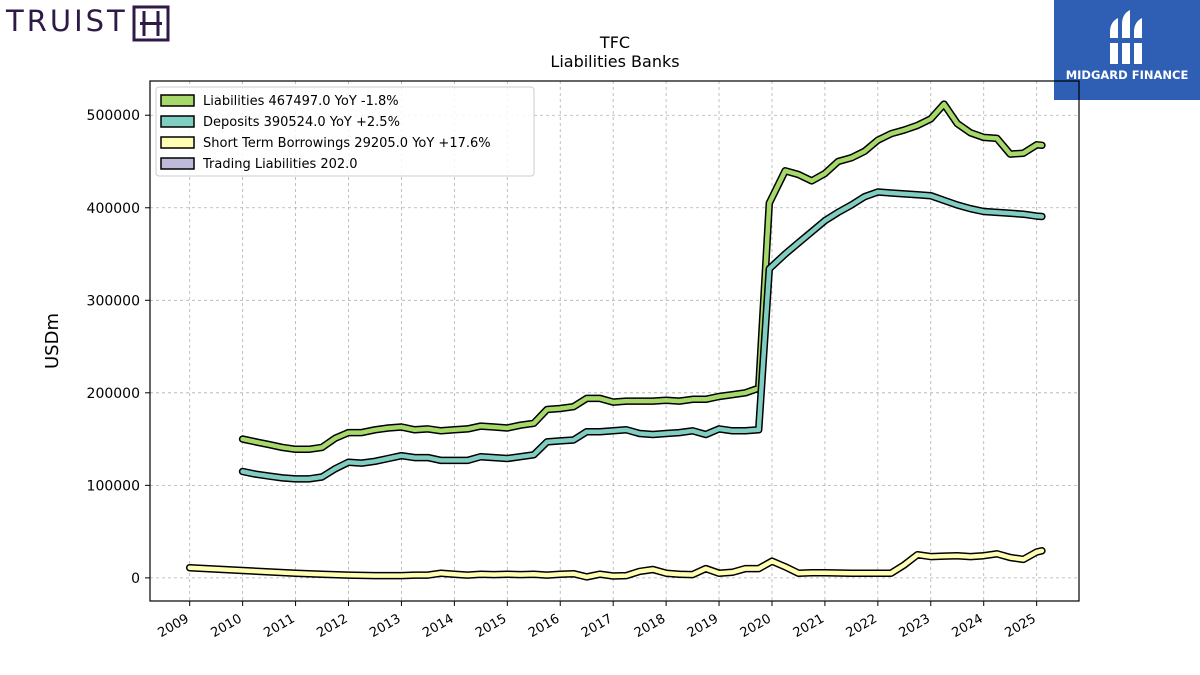 Image resolution: width=1200 pixels, height=675 pixels. I want to click on x-tick-label: 2024, so click(968, 626).